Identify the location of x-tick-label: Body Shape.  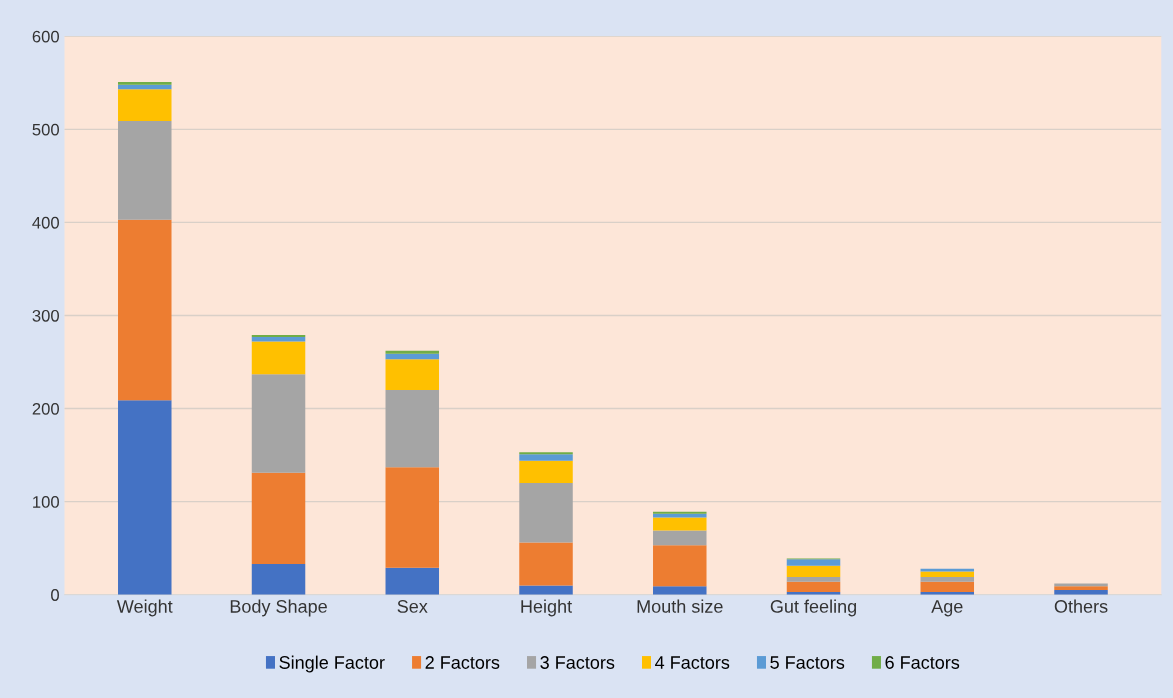
(278, 608).